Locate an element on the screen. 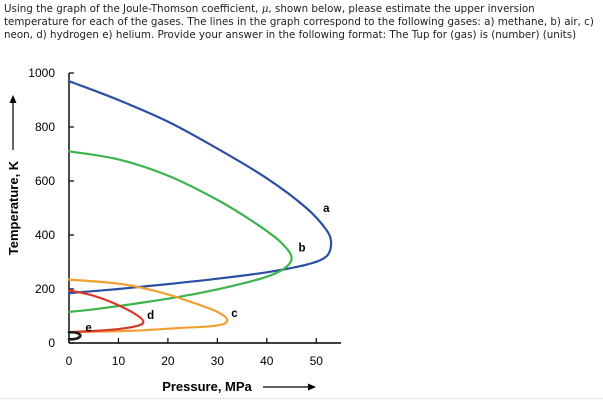 This screenshot has height=401, width=603. y-tick-label: 600 is located at coordinates (45, 181).